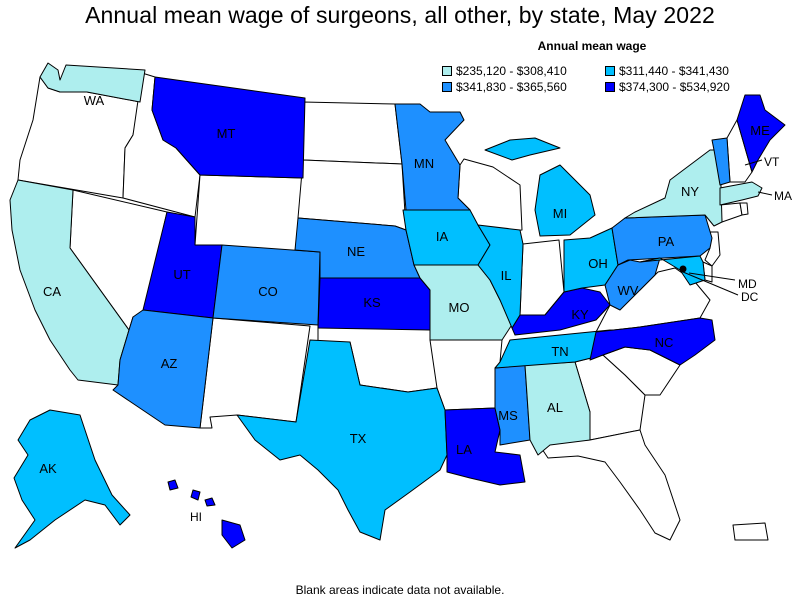 This screenshot has width=800, height=600. What do you see at coordinates (352, 133) in the screenshot?
I see `state-nd` at bounding box center [352, 133].